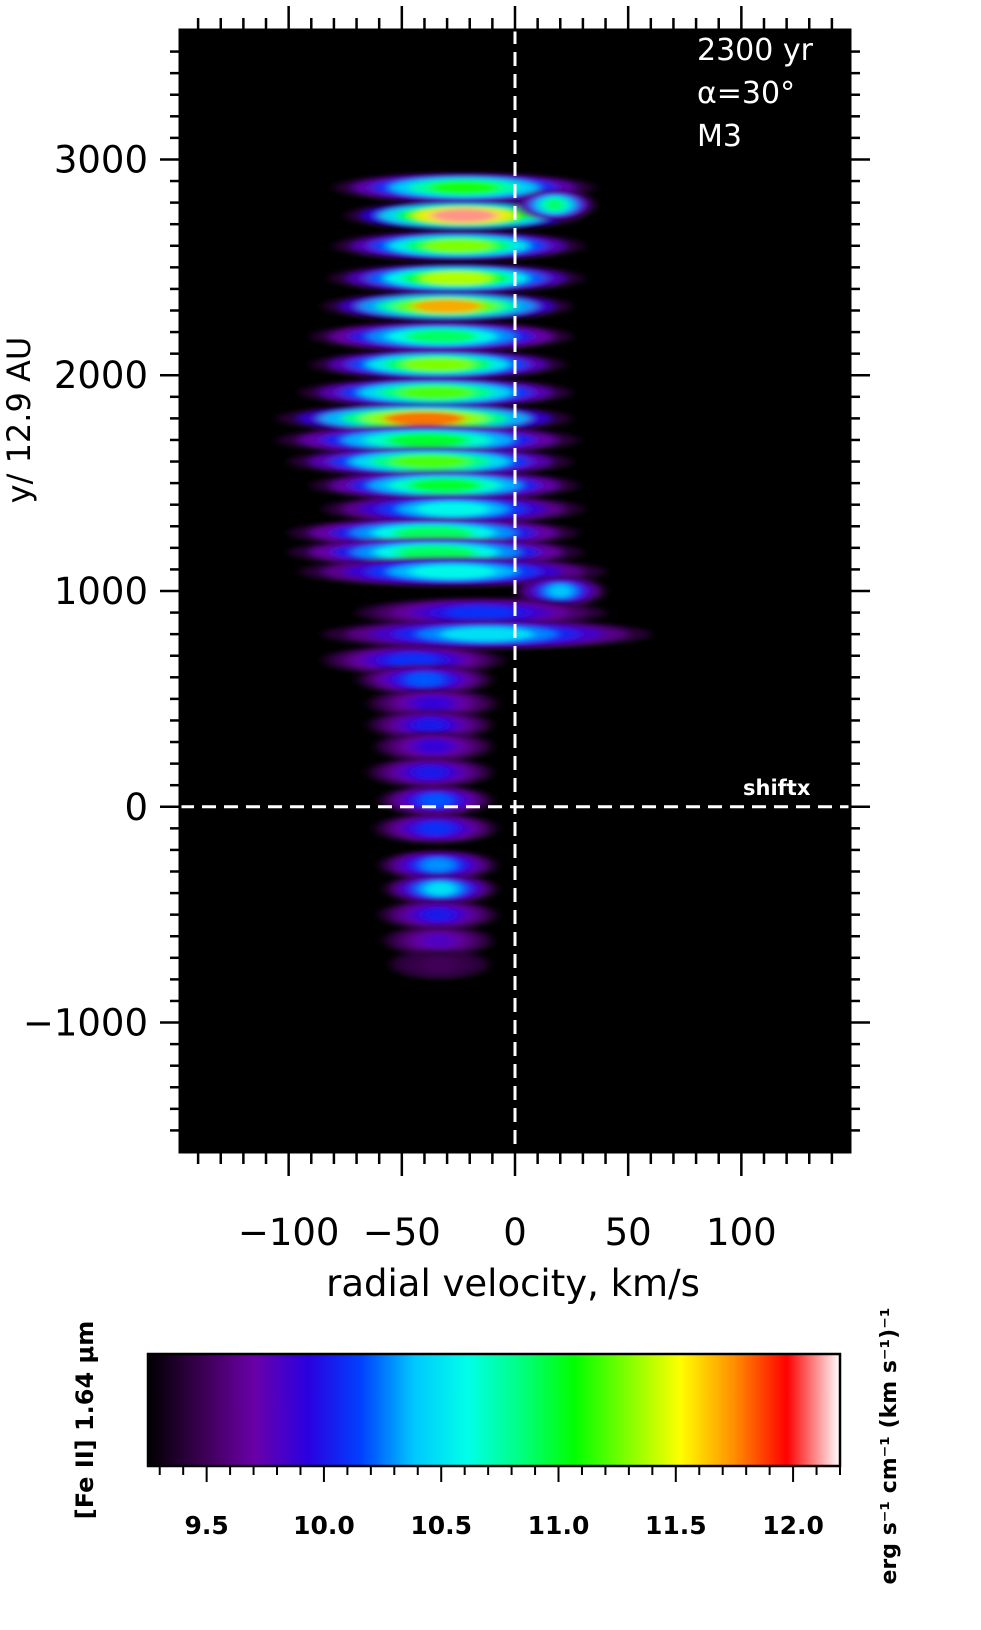 The height and width of the screenshot is (1630, 981). Describe the element at coordinates (741, 1232) in the screenshot. I see `x-tick-label: 100` at that location.